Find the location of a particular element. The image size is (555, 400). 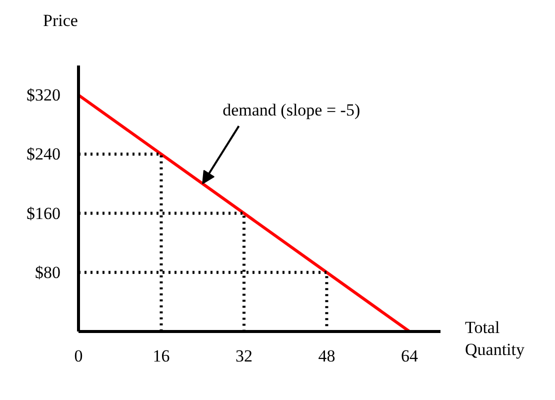

x-tick-label: 0 is located at coordinates (78, 356).